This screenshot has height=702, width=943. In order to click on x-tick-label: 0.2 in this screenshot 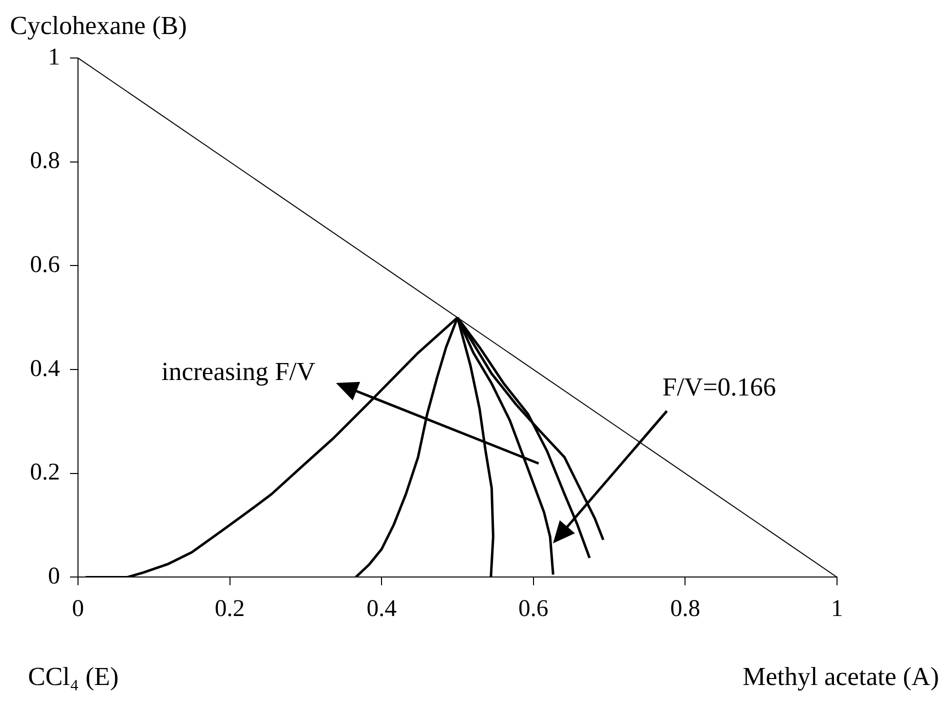, I will do `click(229, 609)`.